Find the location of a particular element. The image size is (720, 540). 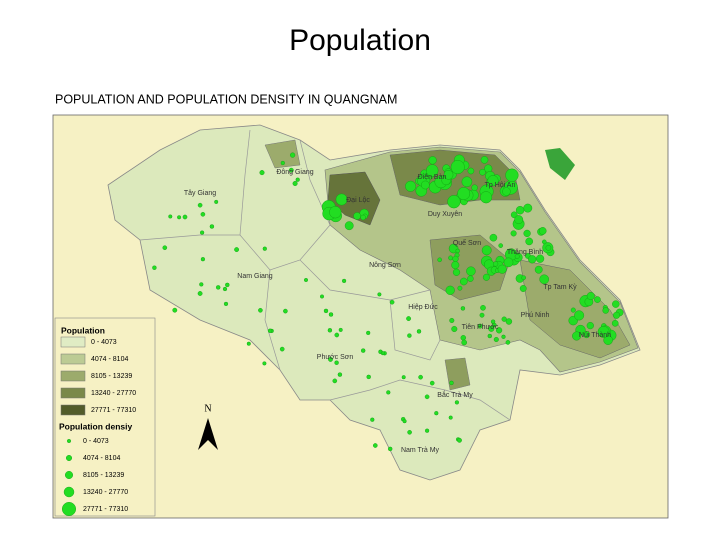

district-label: Tp Hội An is located at coordinates (500, 185).